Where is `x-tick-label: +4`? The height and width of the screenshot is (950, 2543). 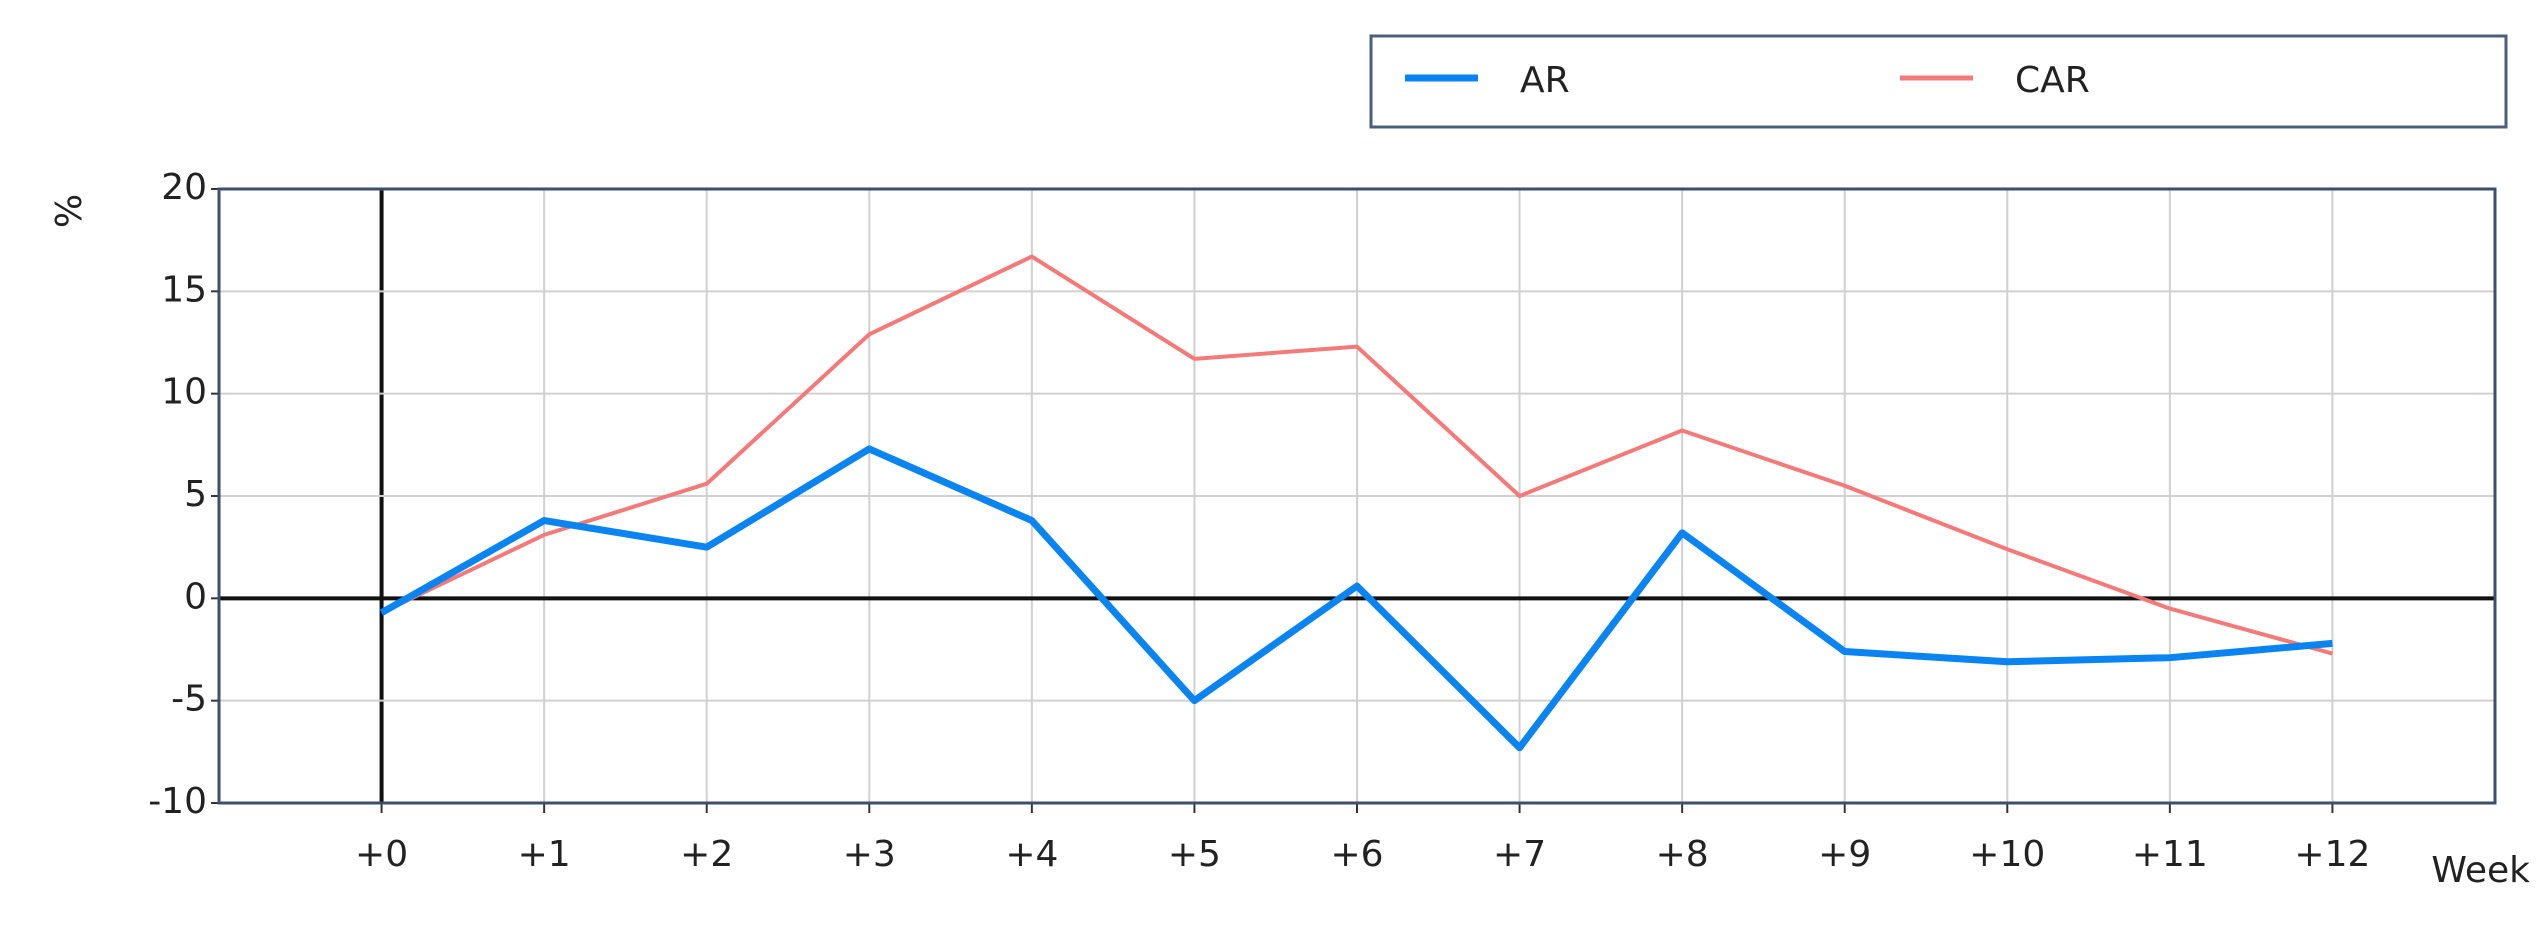
x-tick-label: +4 is located at coordinates (1031, 854).